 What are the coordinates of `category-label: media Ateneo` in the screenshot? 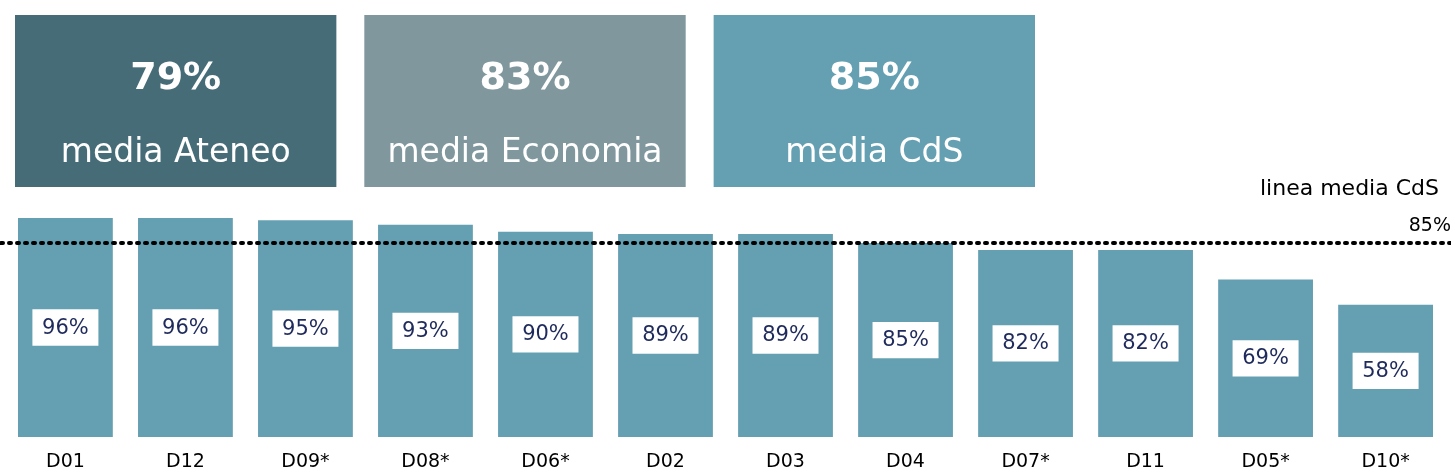 It's located at (175, 150).